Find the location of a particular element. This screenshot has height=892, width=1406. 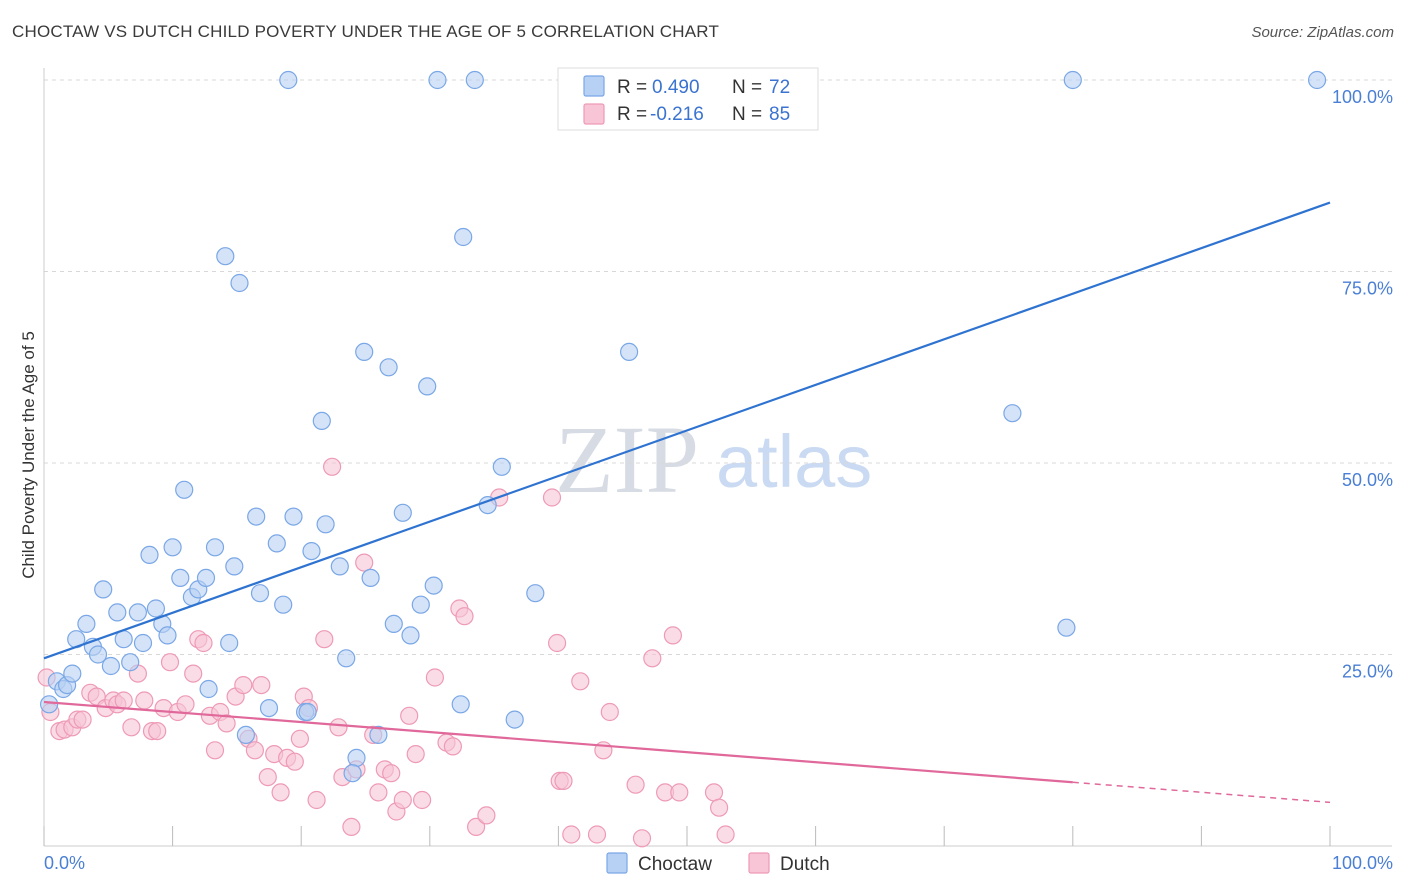

watermark: ZIP atlas is located at coordinates (713, 459).